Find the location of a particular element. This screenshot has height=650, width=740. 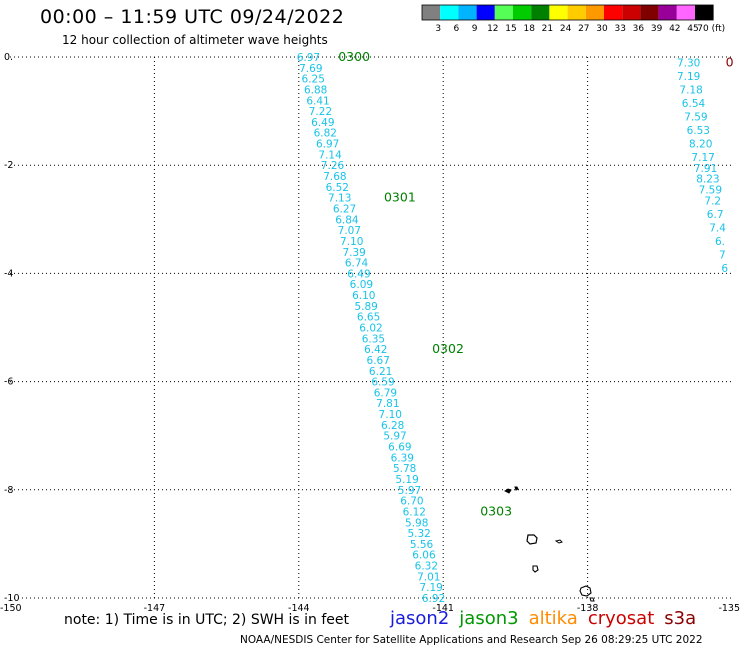

swh-value: 7.22 is located at coordinates (320, 112).